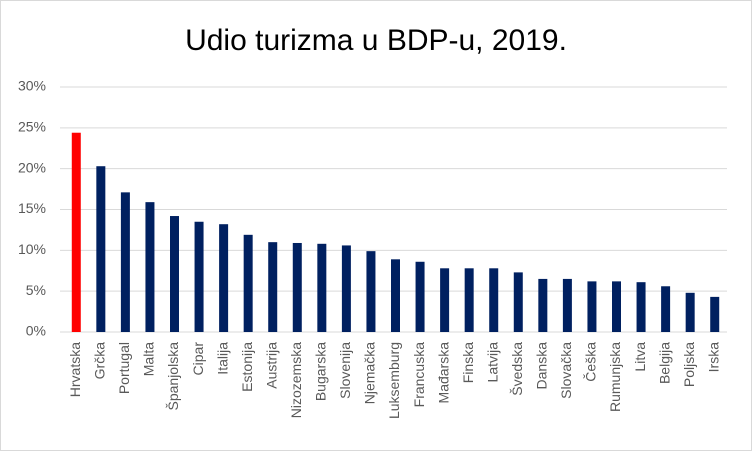  Describe the element at coordinates (542, 366) in the screenshot. I see `x-tick-label: Danska` at that location.